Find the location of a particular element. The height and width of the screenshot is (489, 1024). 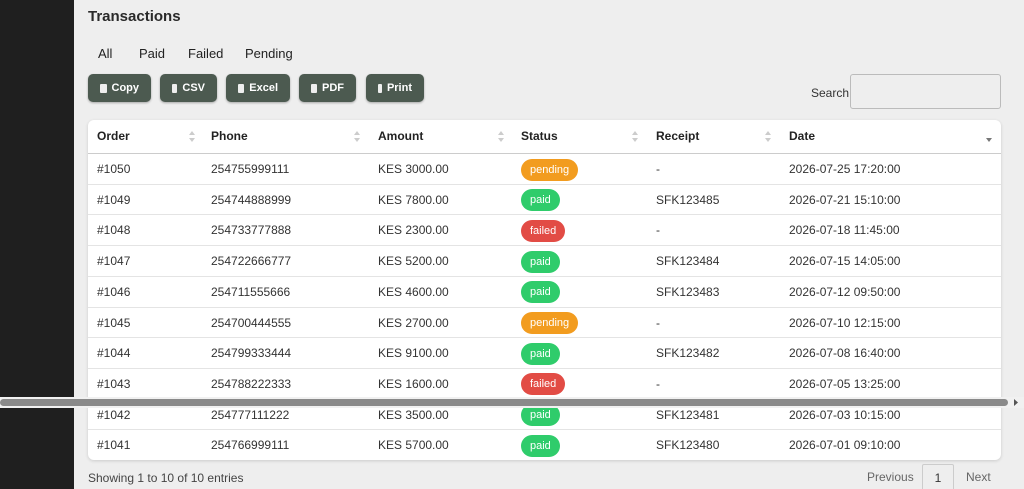

table-cell: KES 2300.00 is located at coordinates (413, 230).